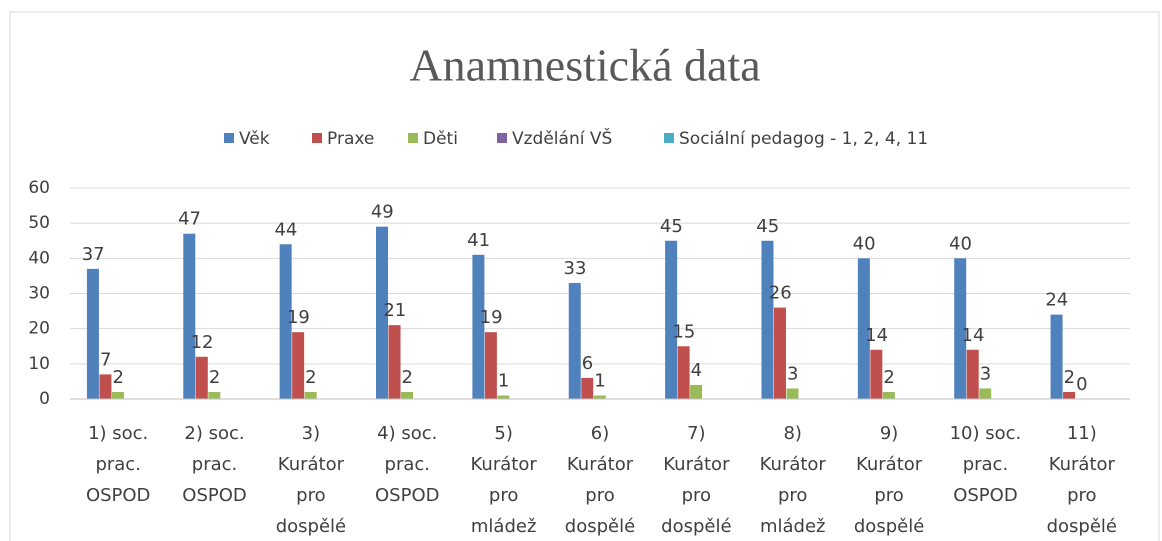 The width and height of the screenshot is (1162, 541). What do you see at coordinates (39, 329) in the screenshot?
I see `y-tick-label: 20` at bounding box center [39, 329].